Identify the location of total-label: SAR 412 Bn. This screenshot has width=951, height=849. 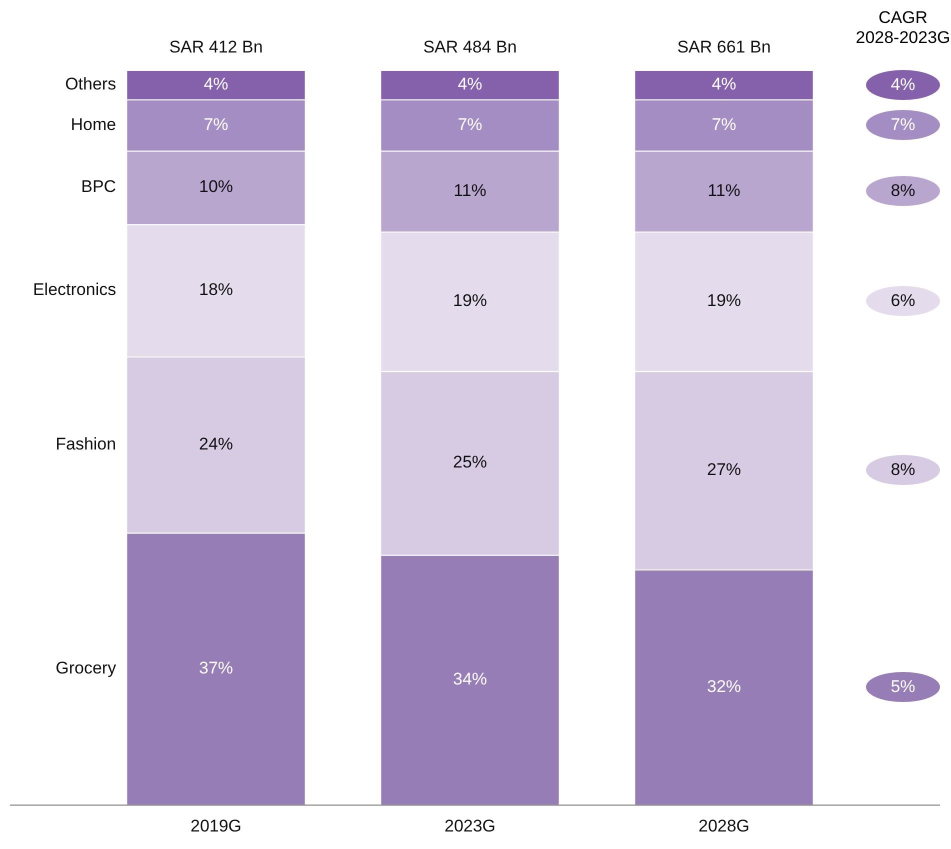
(216, 47).